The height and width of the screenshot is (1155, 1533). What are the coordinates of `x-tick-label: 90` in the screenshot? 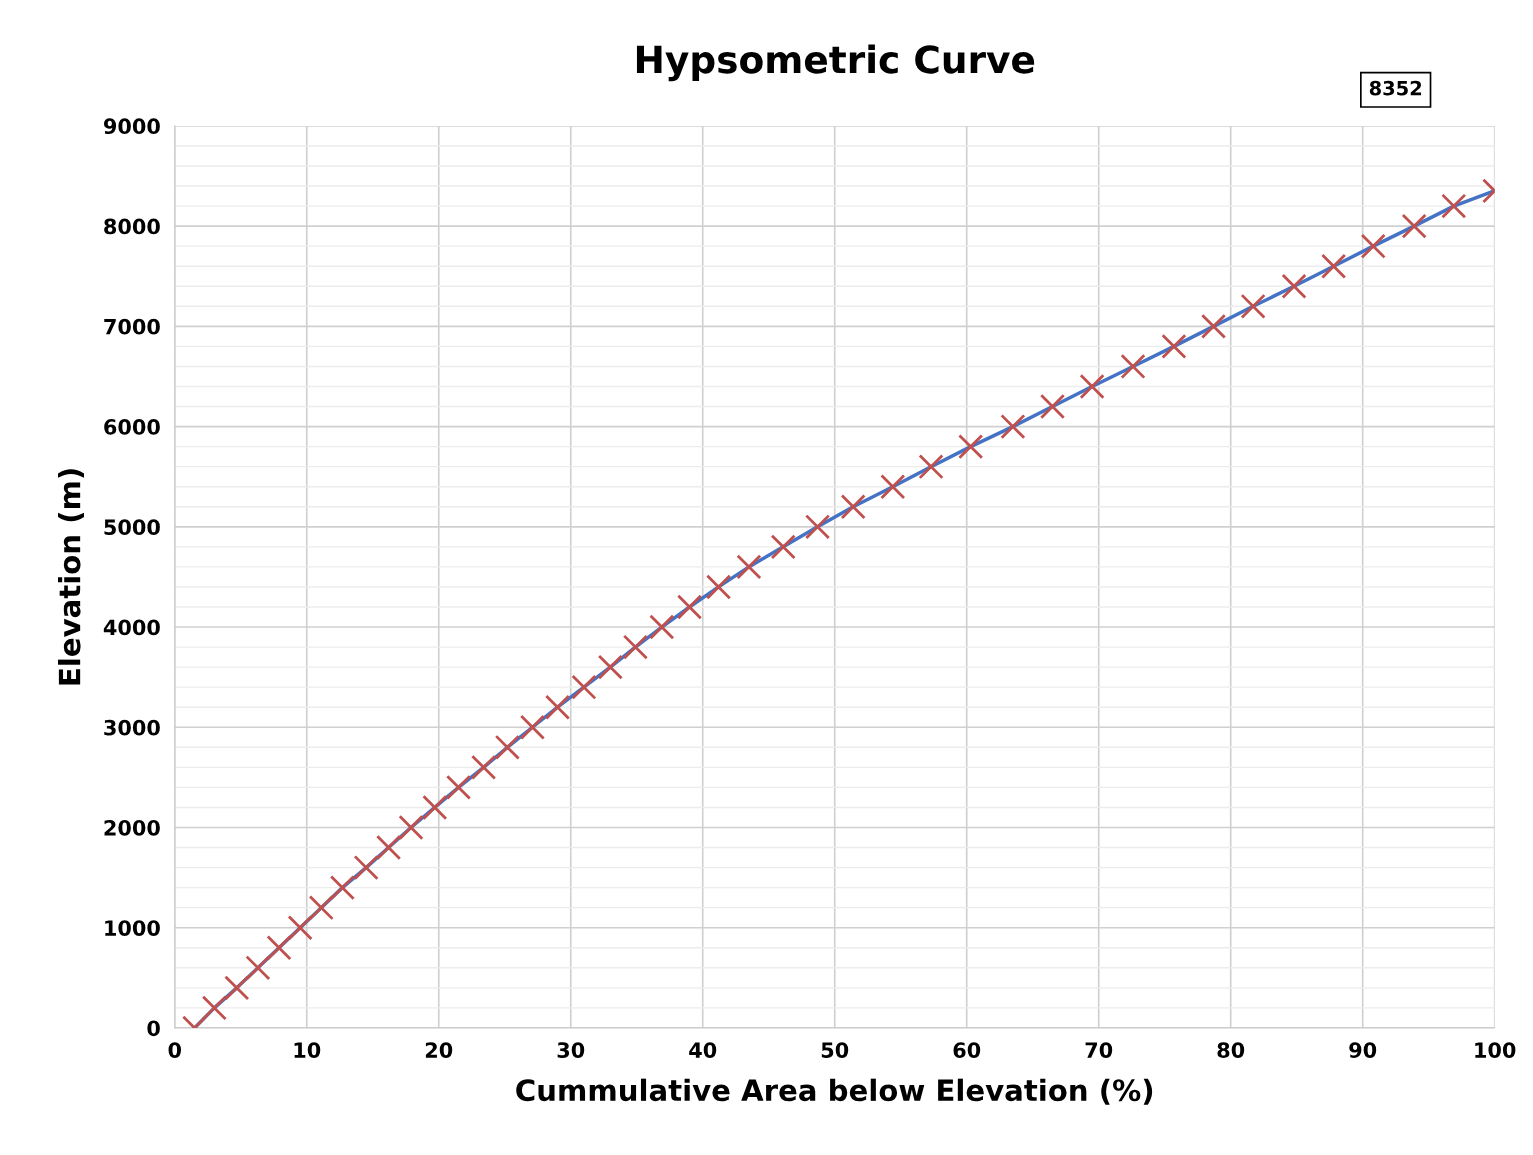 It's located at (1363, 1050).